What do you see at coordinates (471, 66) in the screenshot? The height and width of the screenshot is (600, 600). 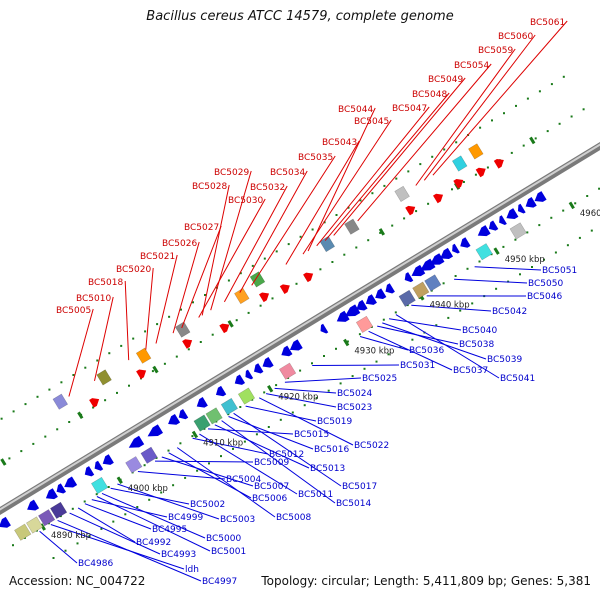 I see `forward-gene-label: BC5054` at bounding box center [471, 66].